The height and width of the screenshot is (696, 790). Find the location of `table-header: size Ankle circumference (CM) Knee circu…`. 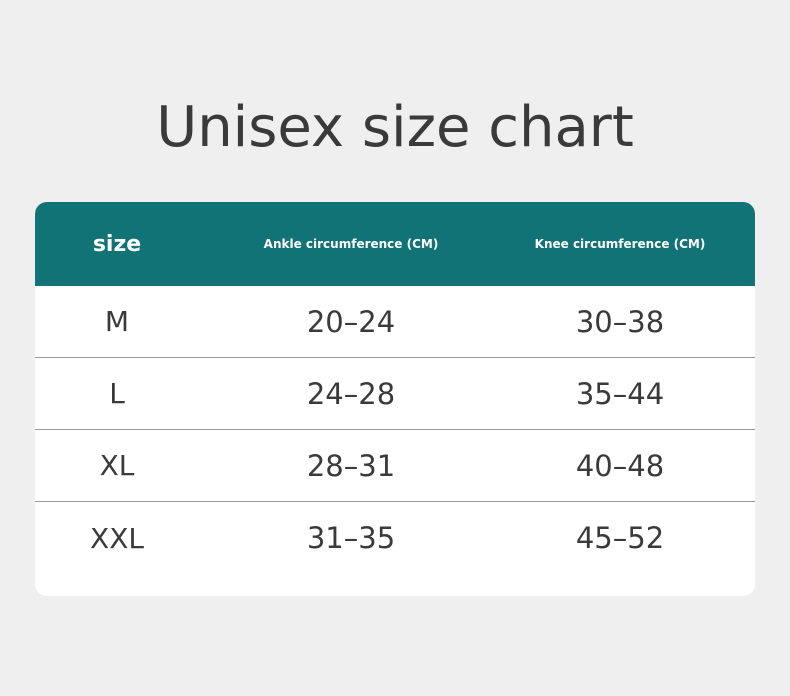

table-header: size Ankle circumference (CM) Knee circu… is located at coordinates (395, 244).